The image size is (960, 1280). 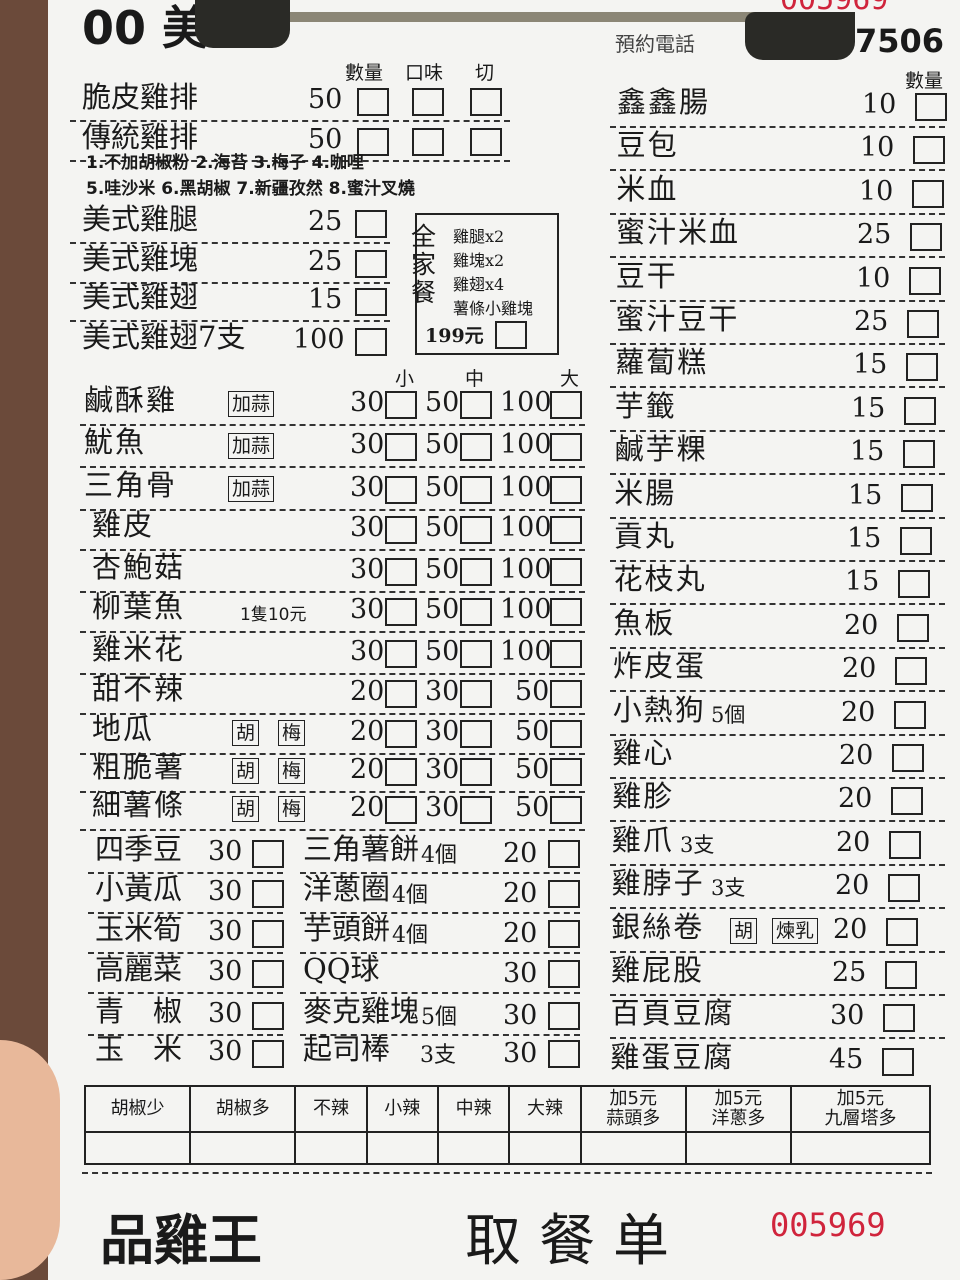 I want to click on item-price: 25, so click(x=871, y=321).